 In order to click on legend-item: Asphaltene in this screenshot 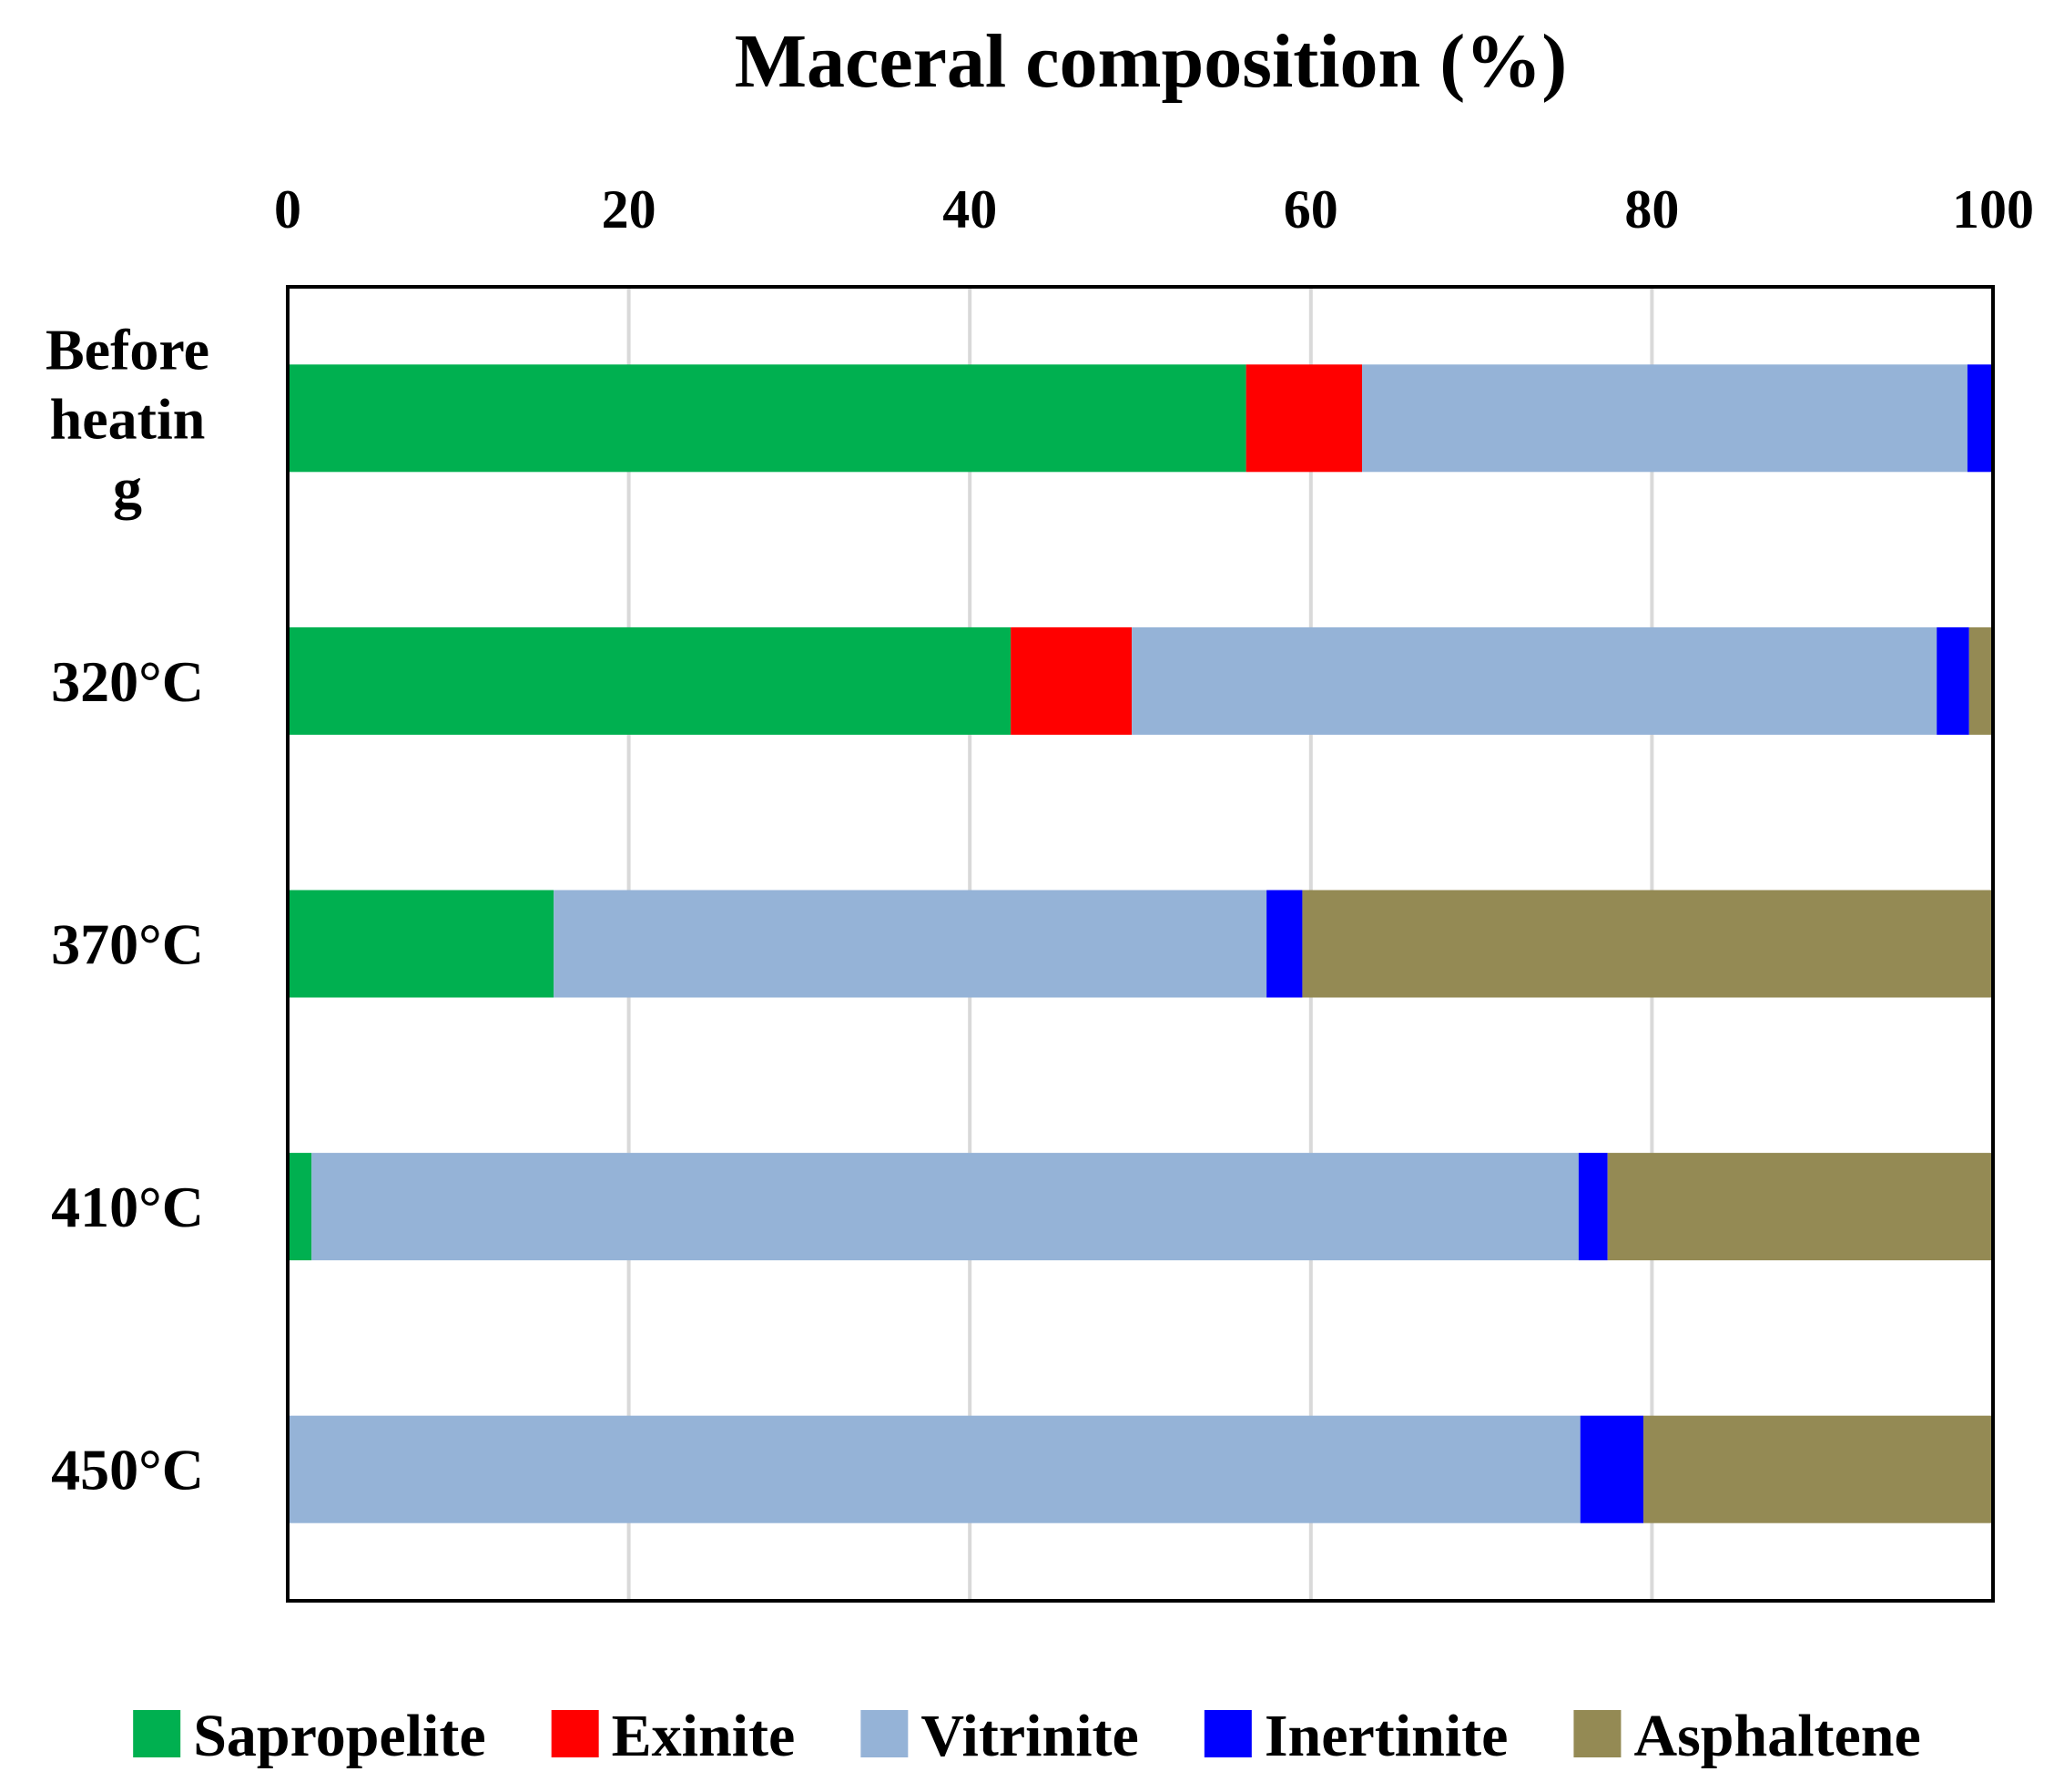, I will do `click(1747, 1736)`.